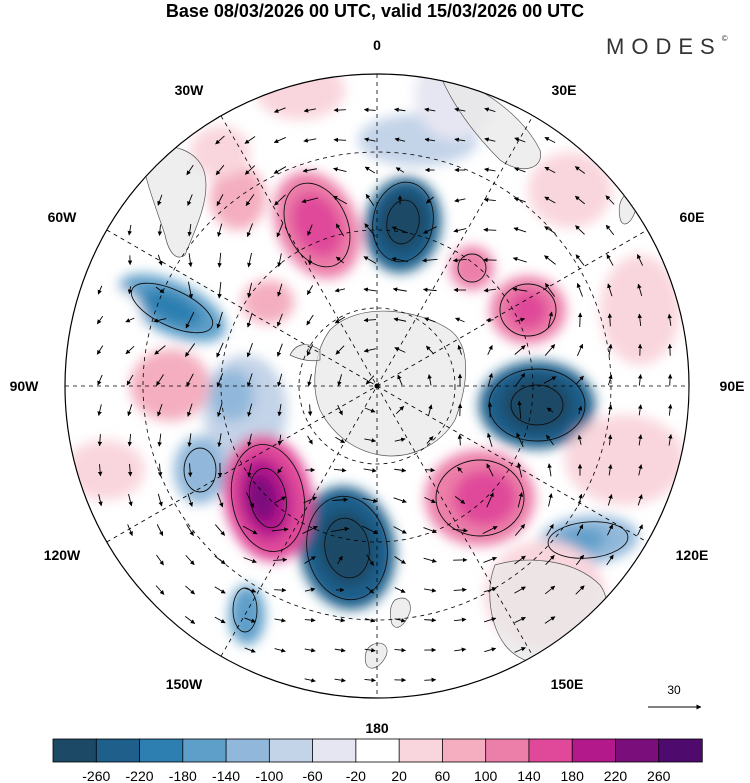  Describe the element at coordinates (724, 38) in the screenshot. I see `copyright-mark: ©` at that location.